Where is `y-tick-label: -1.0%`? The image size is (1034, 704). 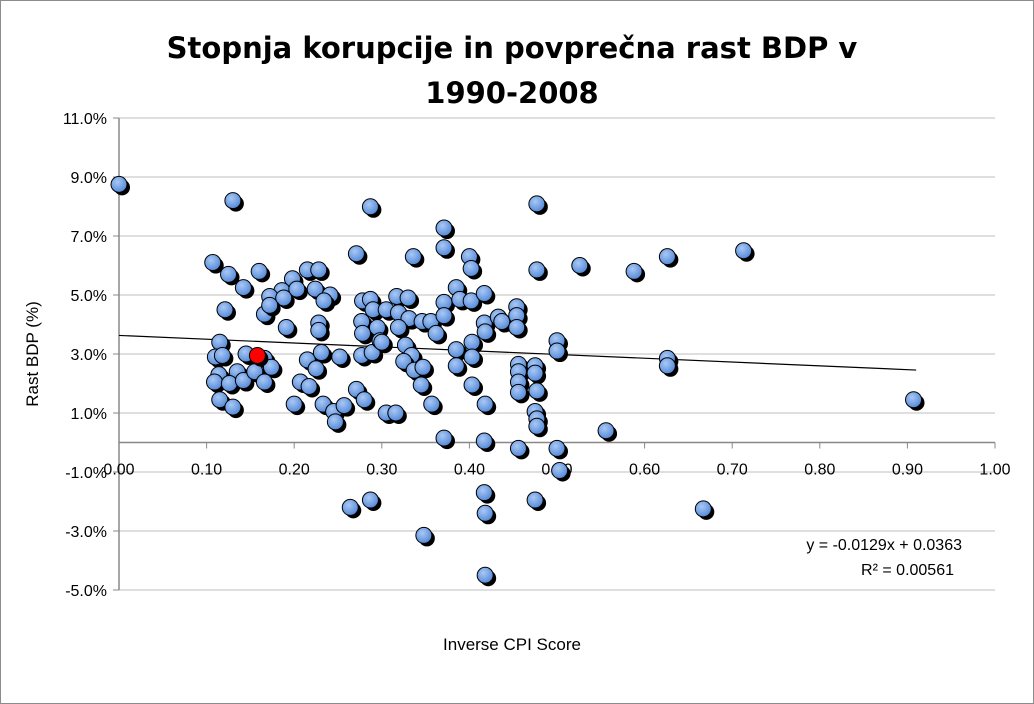 y-tick-label: -1.0% is located at coordinates (86, 473).